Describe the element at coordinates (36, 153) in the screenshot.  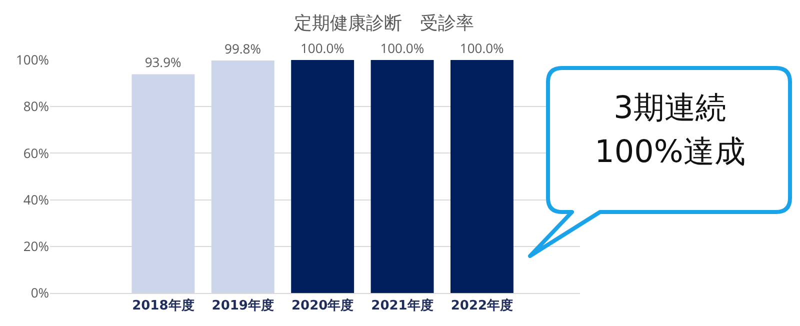
I see `y-tick-label: 60%` at that location.